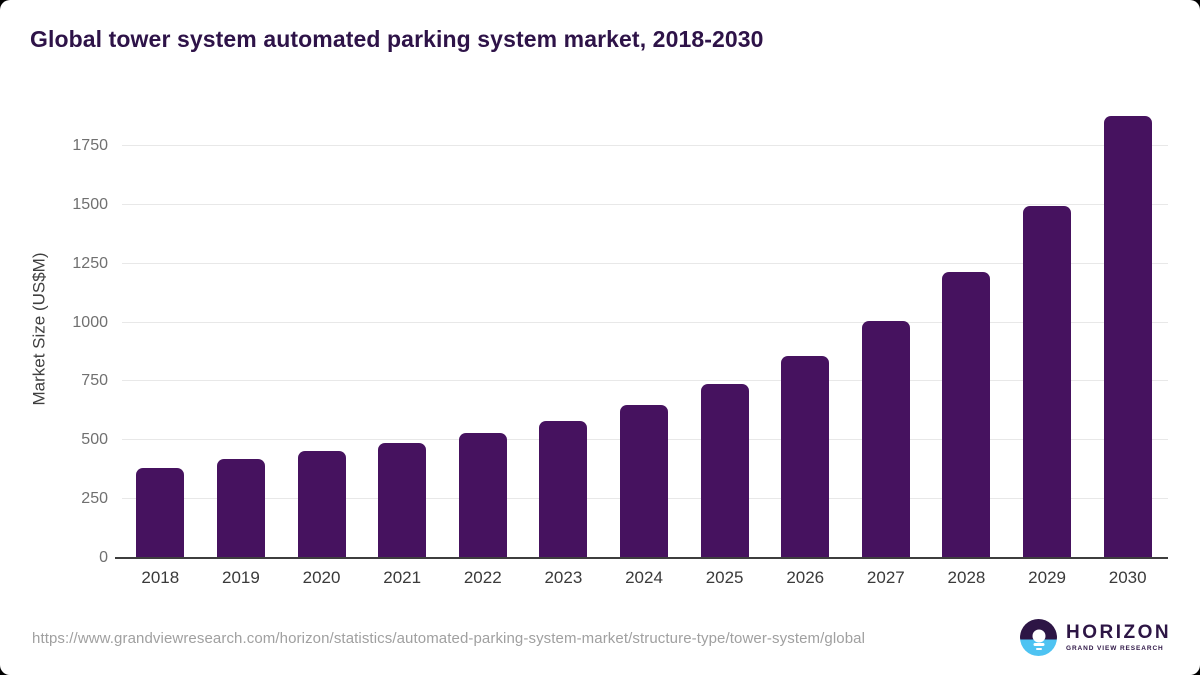 The width and height of the screenshot is (1200, 675). I want to click on bar-2027, so click(886, 439).